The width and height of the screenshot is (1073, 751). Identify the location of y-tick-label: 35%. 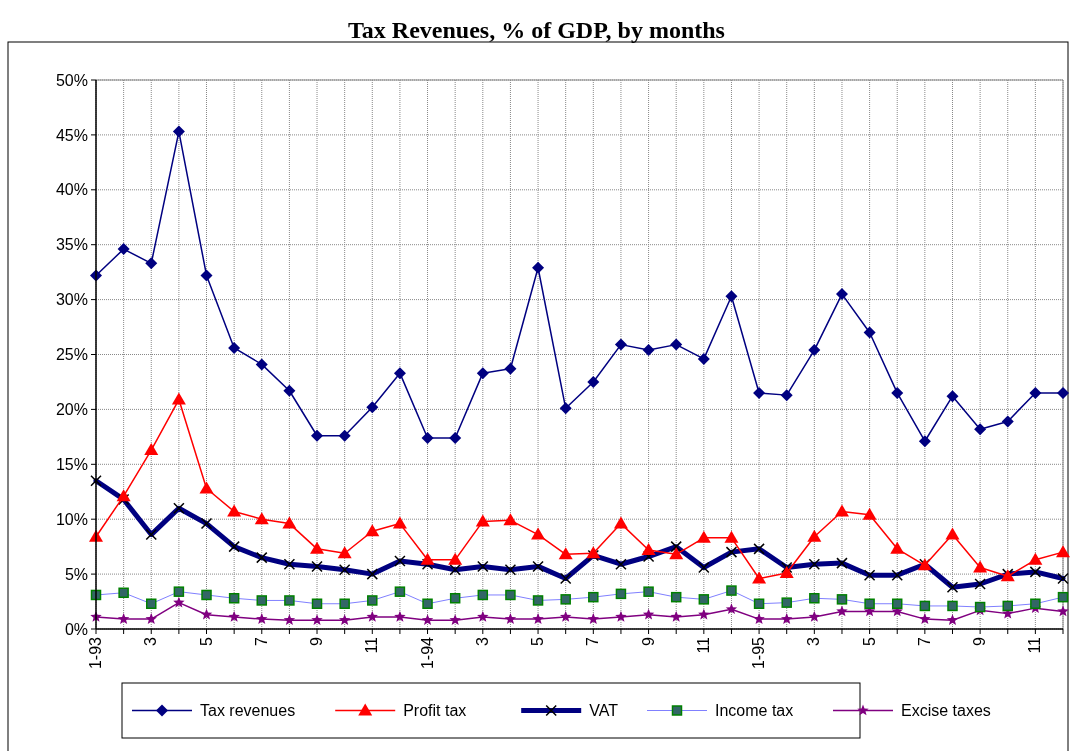
(71, 245).